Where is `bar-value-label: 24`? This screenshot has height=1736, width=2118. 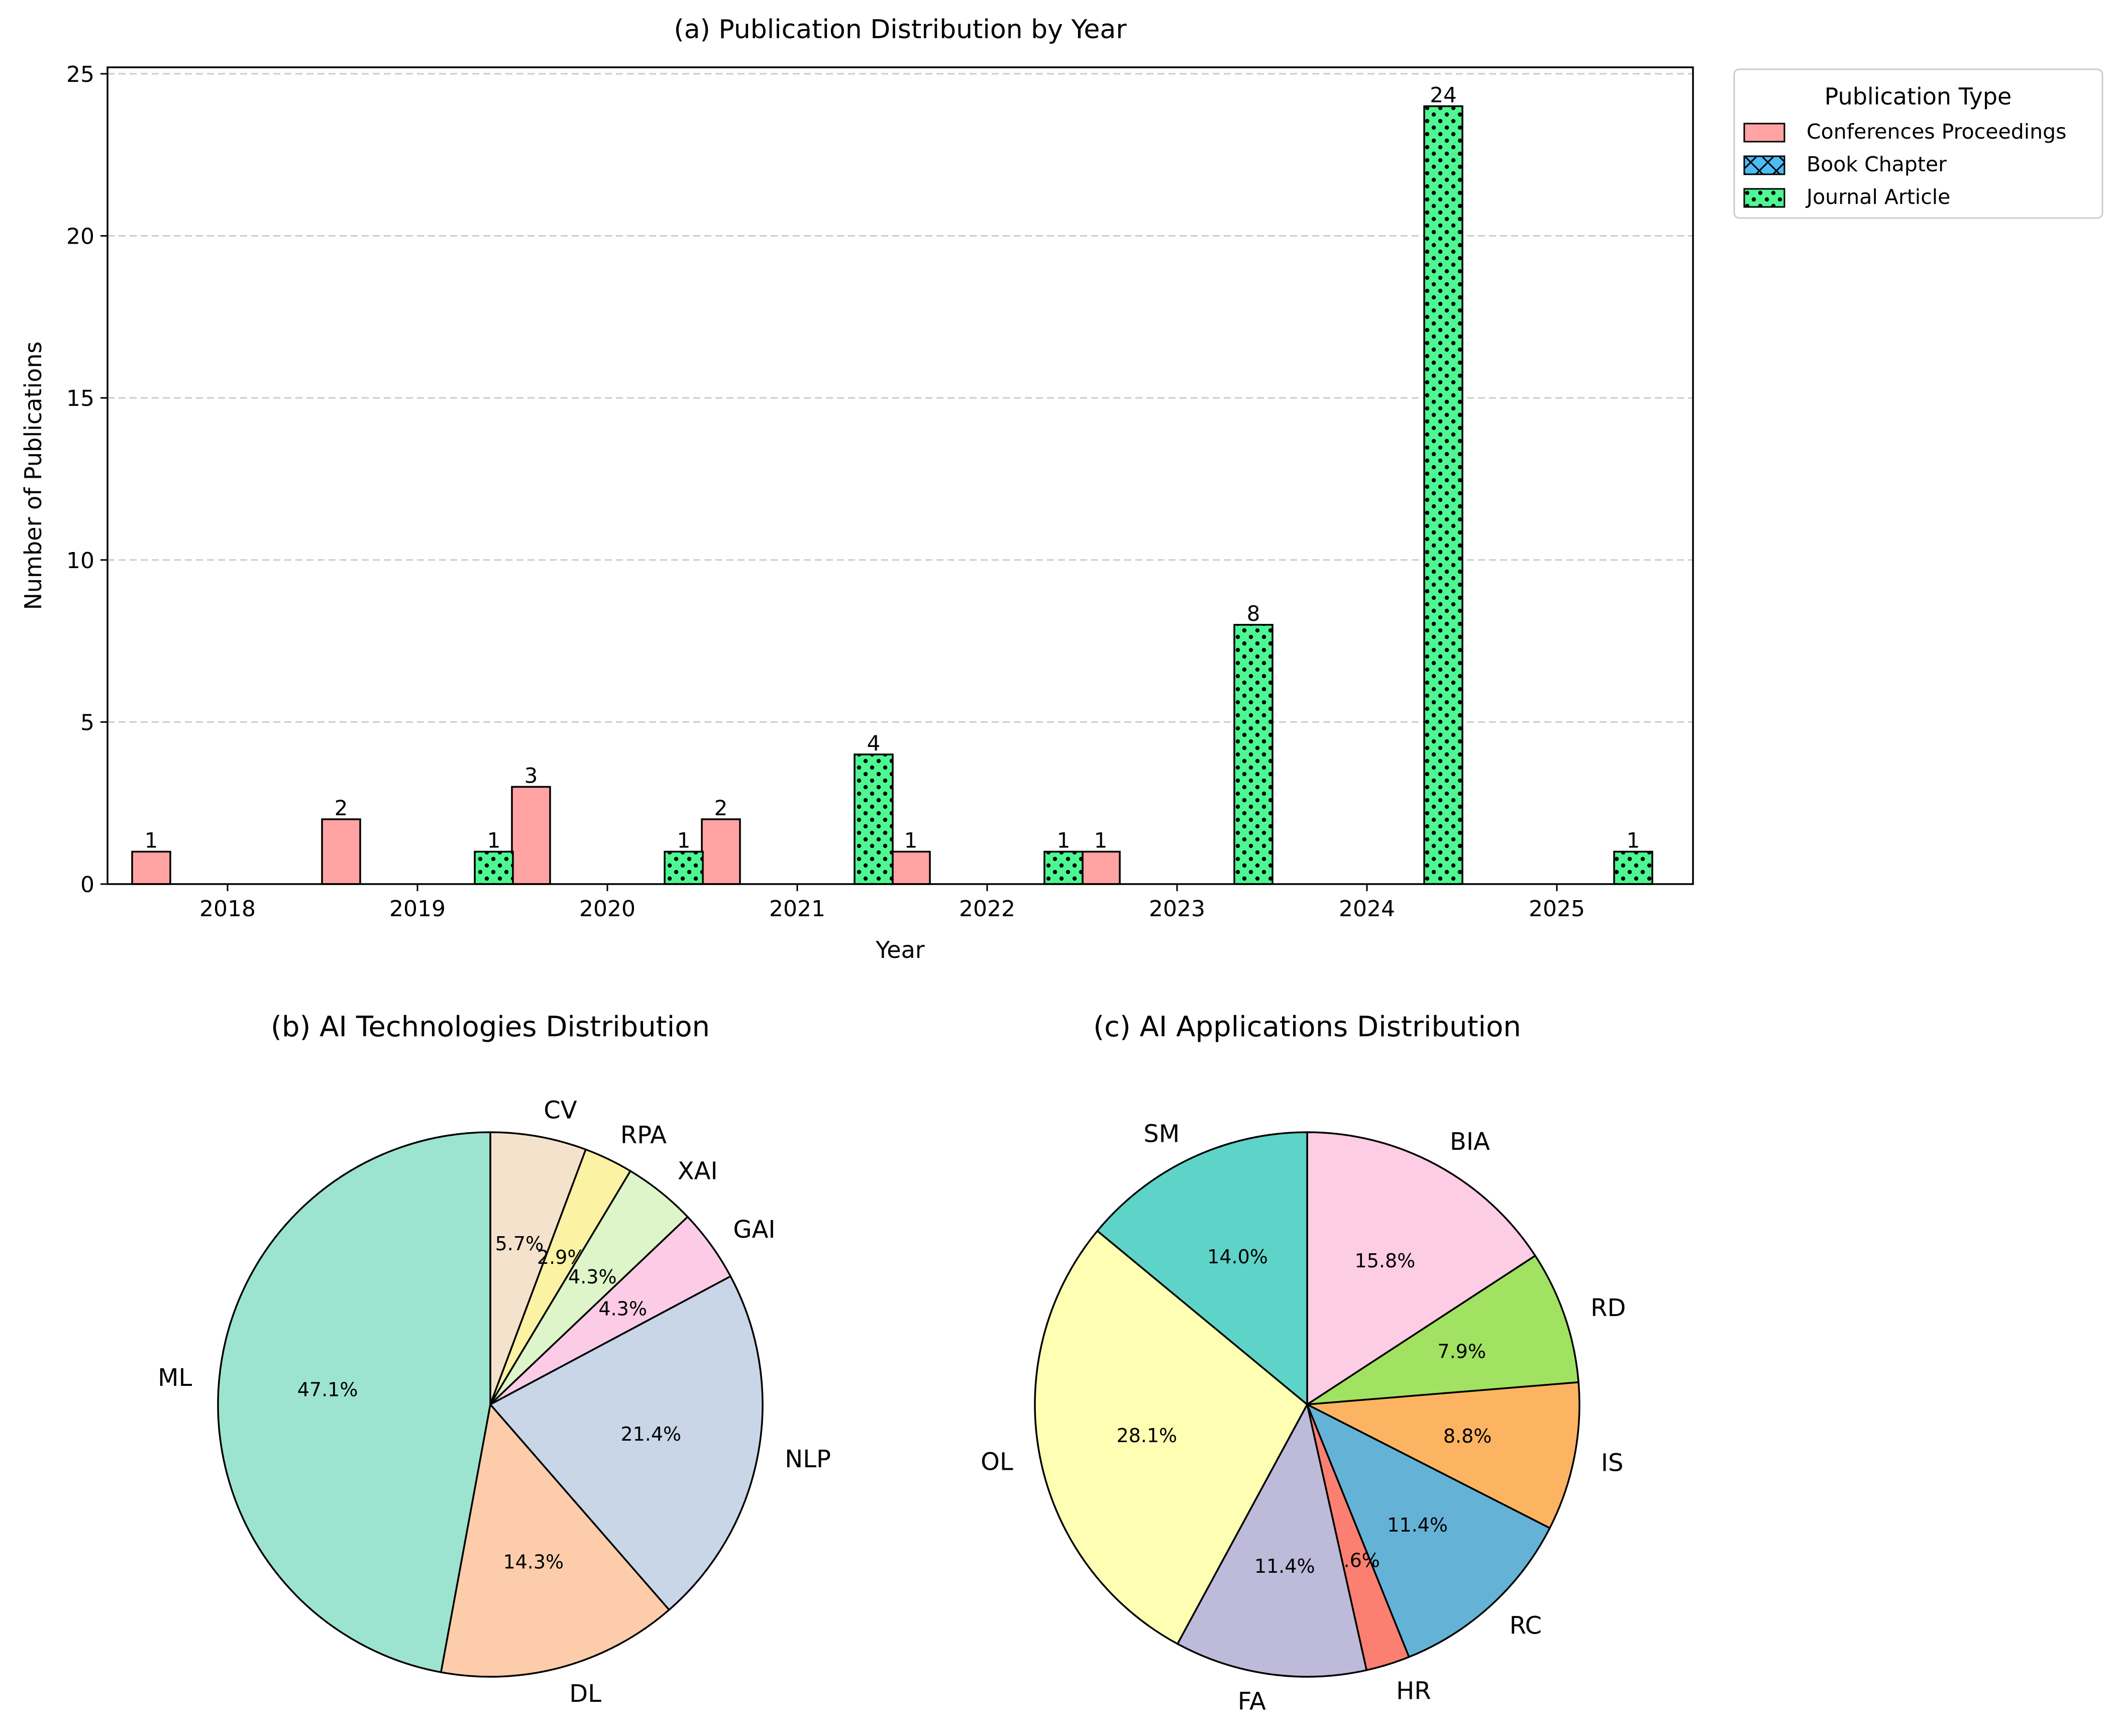 bar-value-label: 24 is located at coordinates (1443, 94).